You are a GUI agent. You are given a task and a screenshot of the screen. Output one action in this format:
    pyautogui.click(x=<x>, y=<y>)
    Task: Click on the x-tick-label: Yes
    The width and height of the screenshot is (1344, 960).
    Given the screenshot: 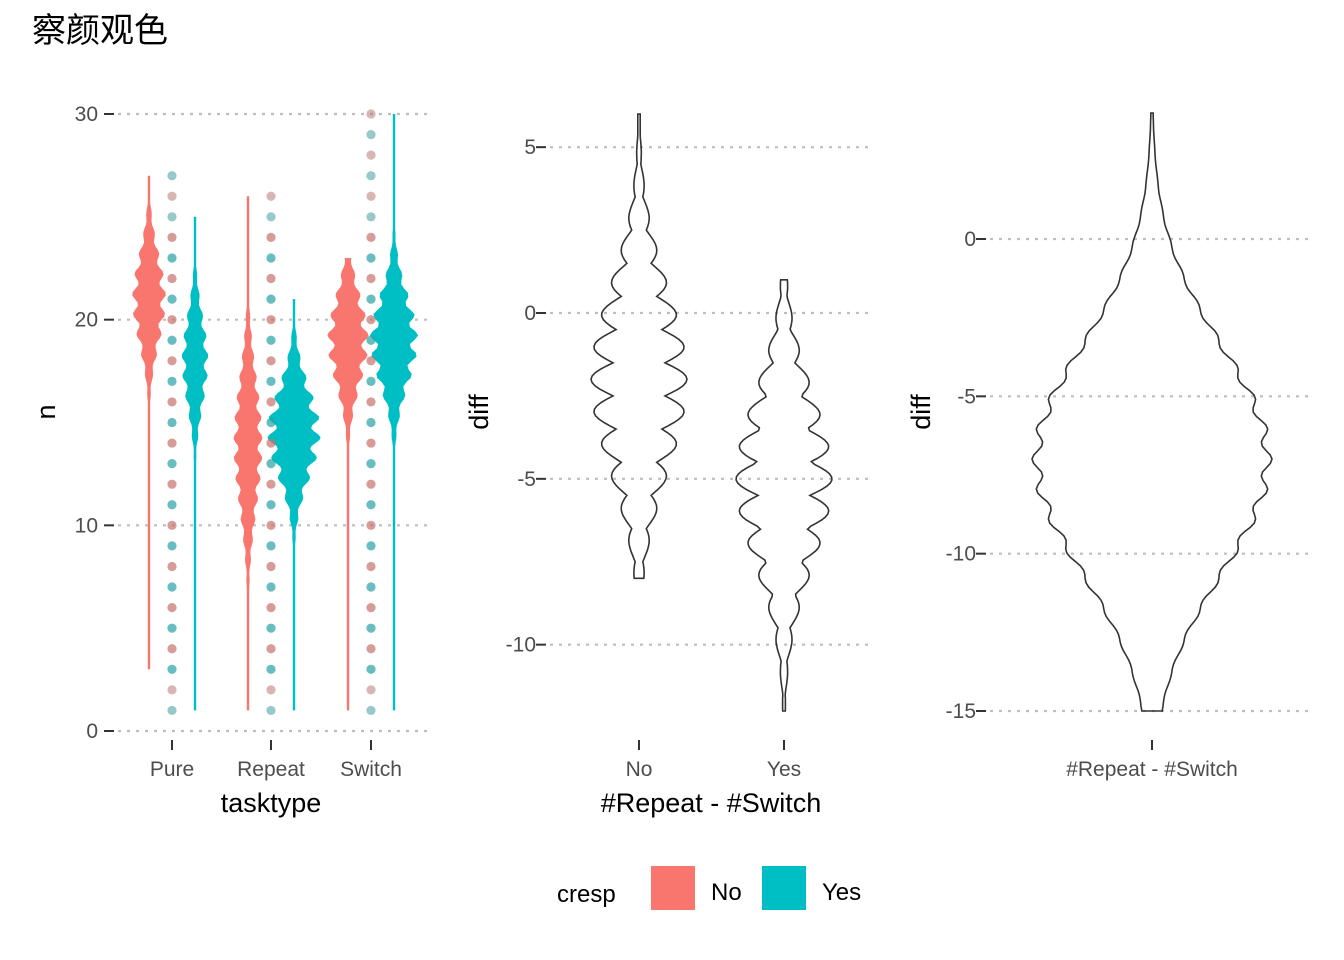 What is the action you would take?
    pyautogui.click(x=784, y=769)
    